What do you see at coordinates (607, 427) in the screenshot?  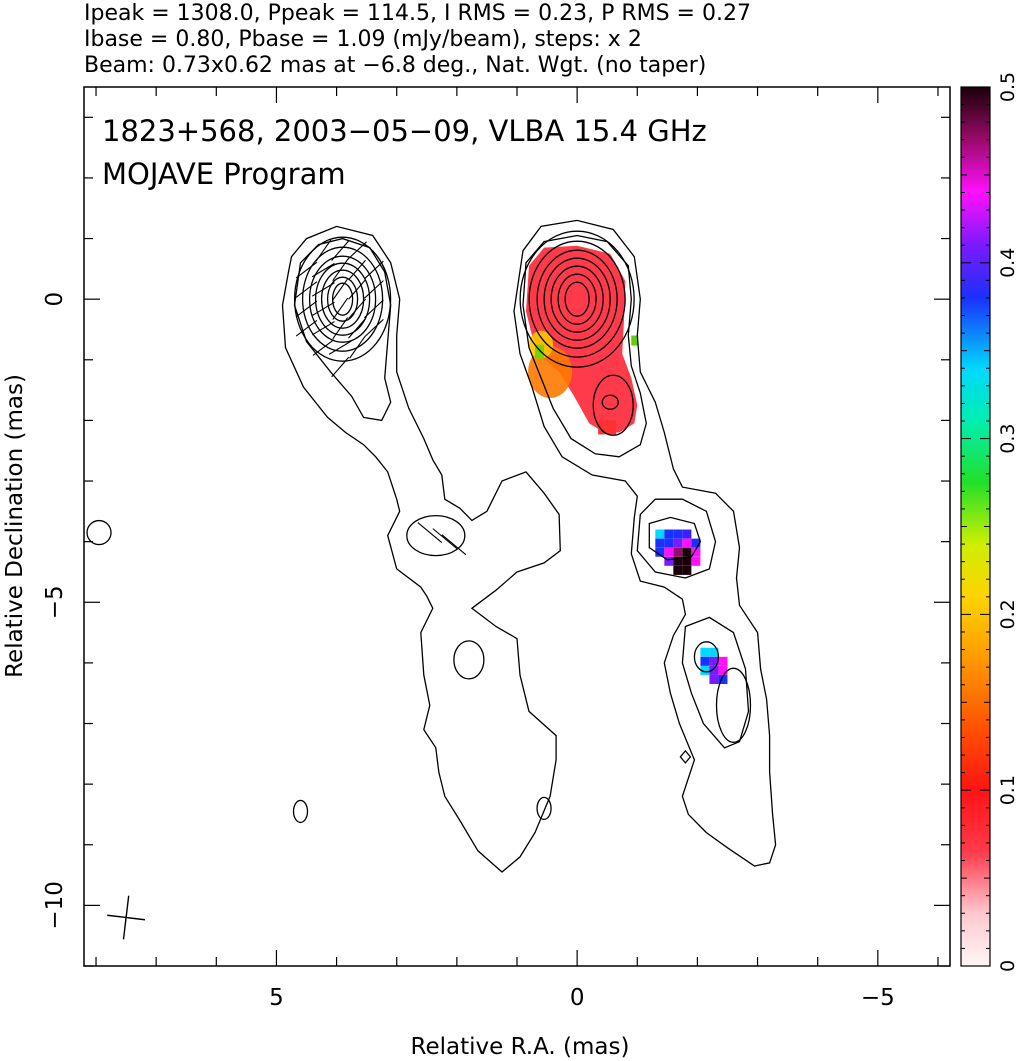 I see `pol-patch-inner-jet` at bounding box center [607, 427].